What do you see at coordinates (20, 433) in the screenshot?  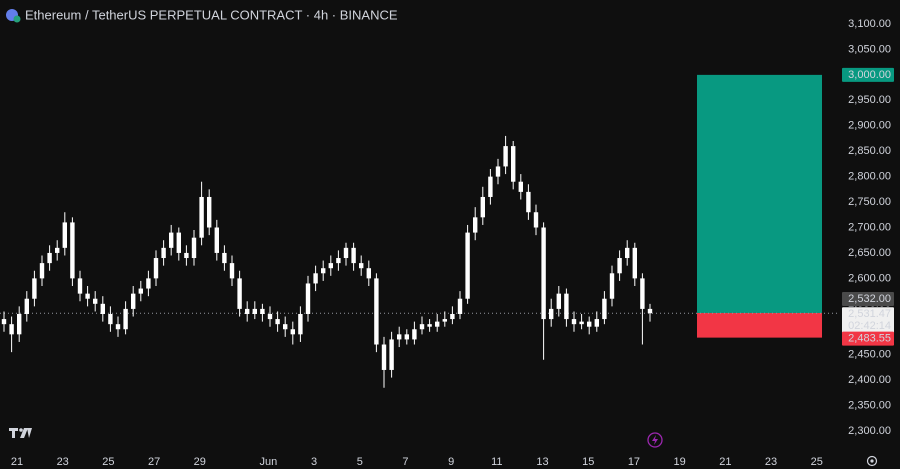 I see `tradingview-logo` at bounding box center [20, 433].